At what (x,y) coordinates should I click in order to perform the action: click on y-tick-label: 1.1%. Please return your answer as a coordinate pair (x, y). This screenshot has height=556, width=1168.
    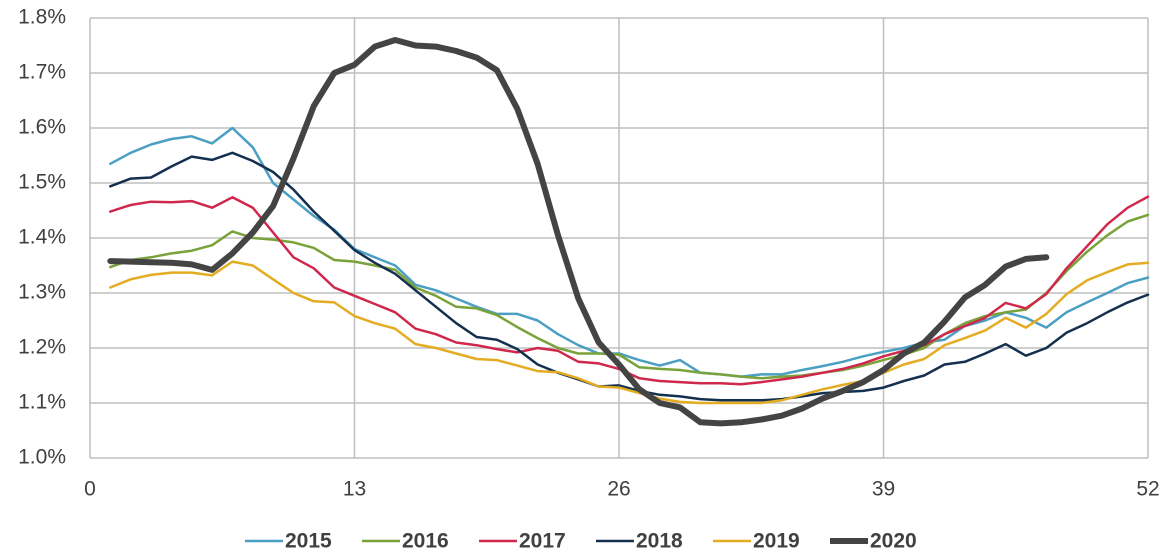
    Looking at the image, I should click on (42, 402).